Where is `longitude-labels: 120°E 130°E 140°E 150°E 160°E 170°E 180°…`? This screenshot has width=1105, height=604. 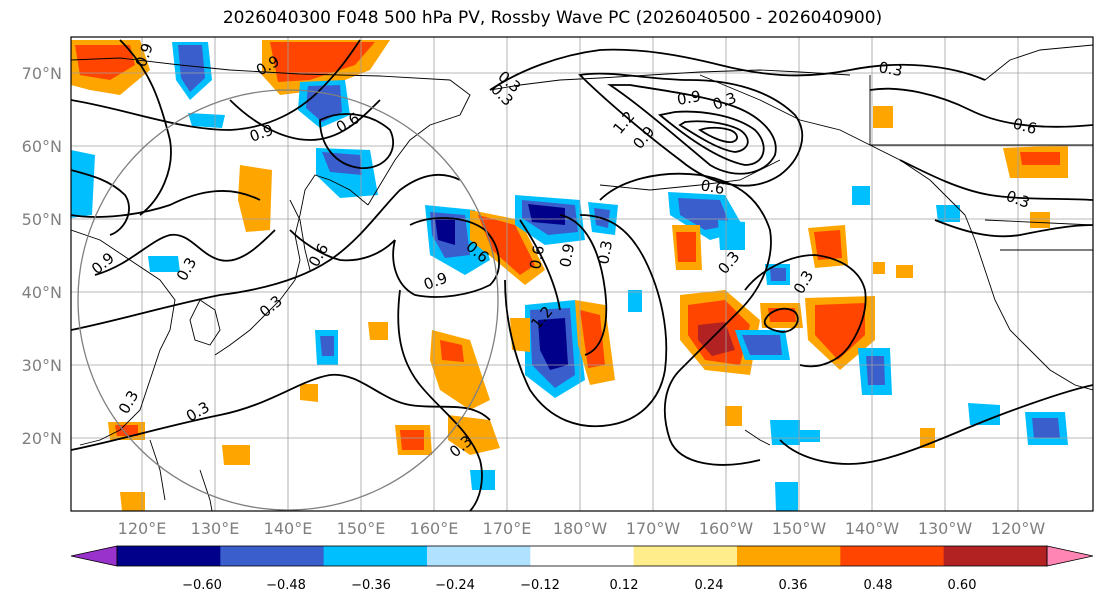 longitude-labels: 120°E 130°E 140°E 150°E 160°E 170°E 180°… is located at coordinates (582, 528).